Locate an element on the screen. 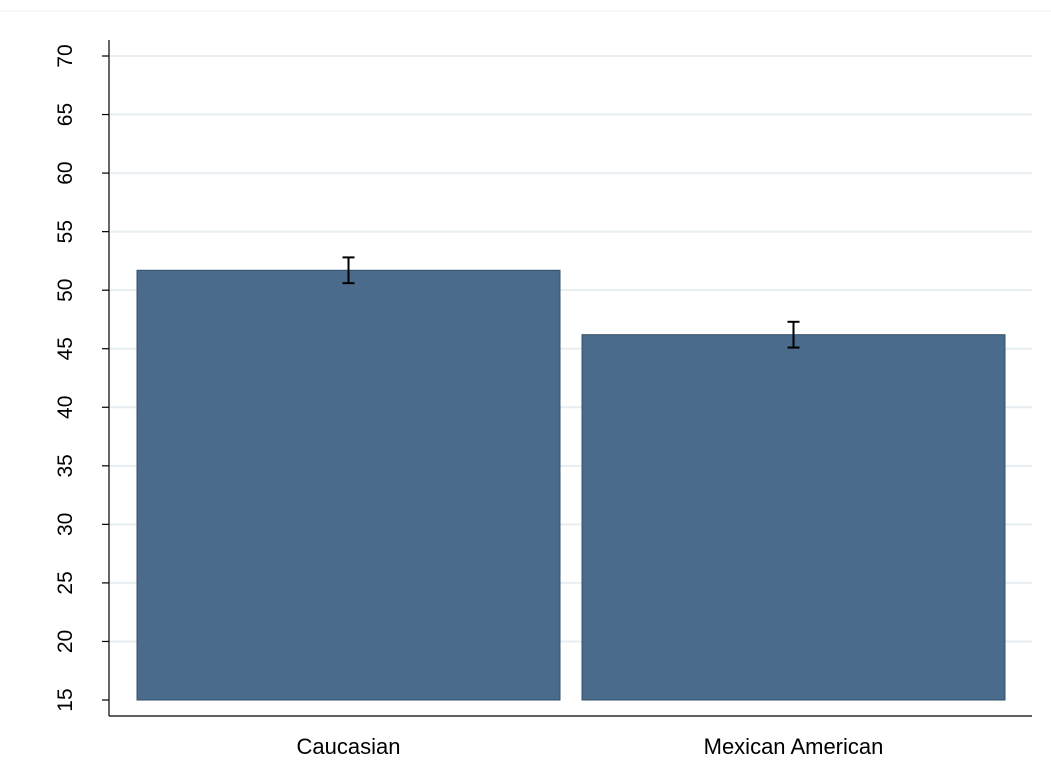 This screenshot has width=1051, height=772. y-tick-label: 25 is located at coordinates (65, 582).